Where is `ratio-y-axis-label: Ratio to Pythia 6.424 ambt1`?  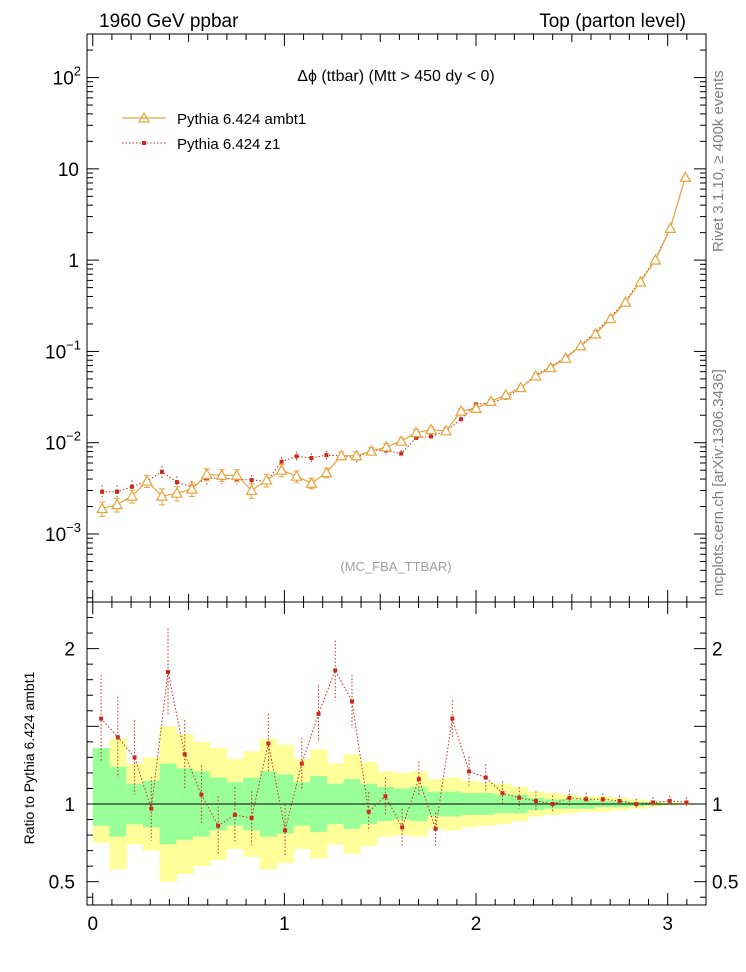
ratio-y-axis-label: Ratio to Pythia 6.424 ambt1 is located at coordinates (29, 757).